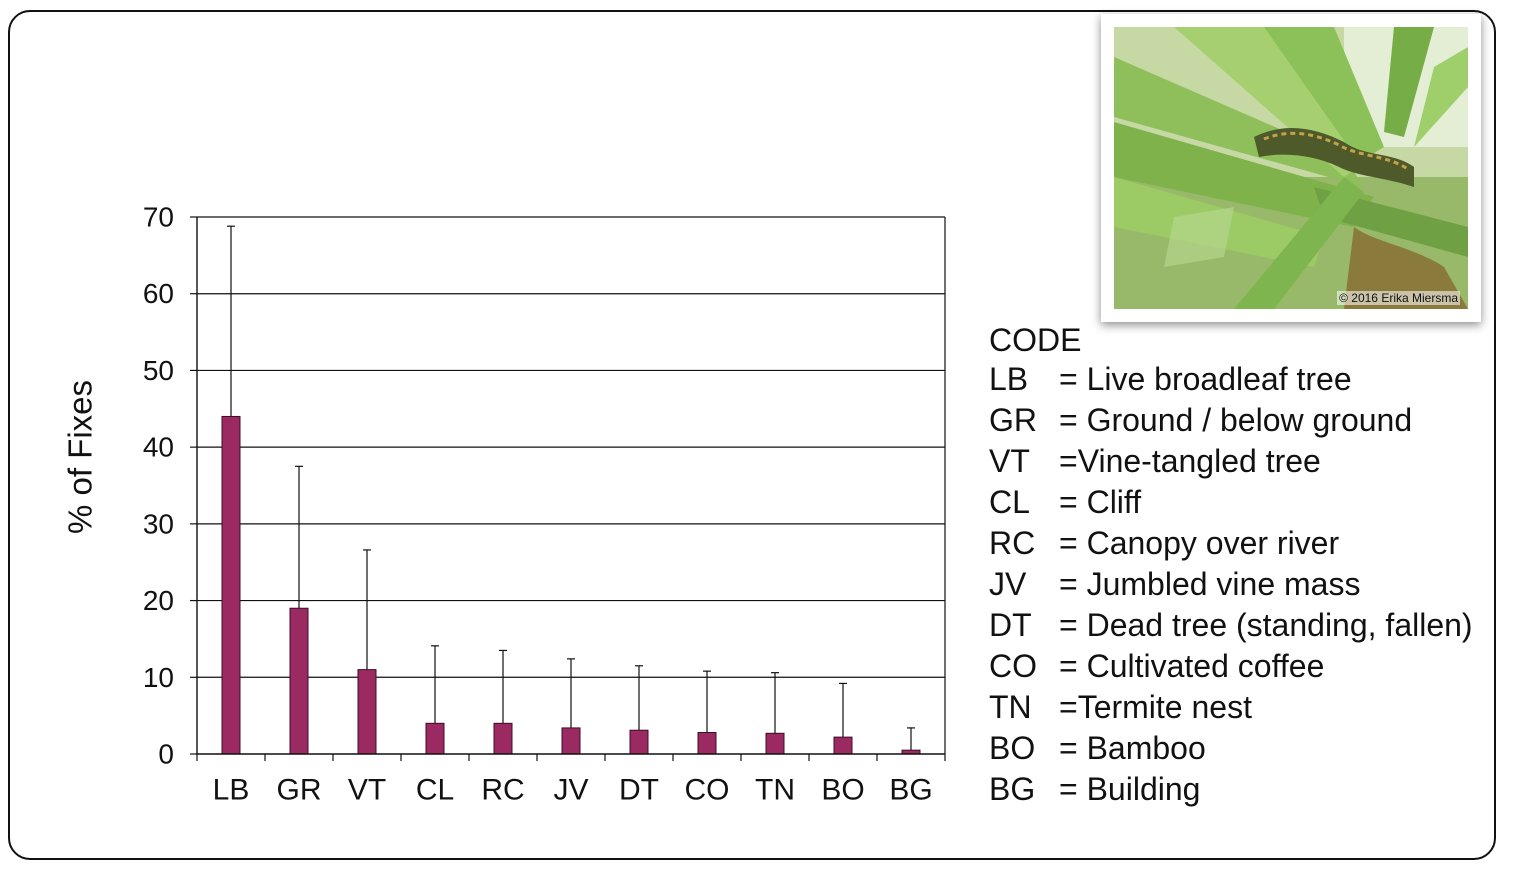 The image size is (1514, 870). Describe the element at coordinates (571, 741) in the screenshot. I see `bar-jv` at that location.